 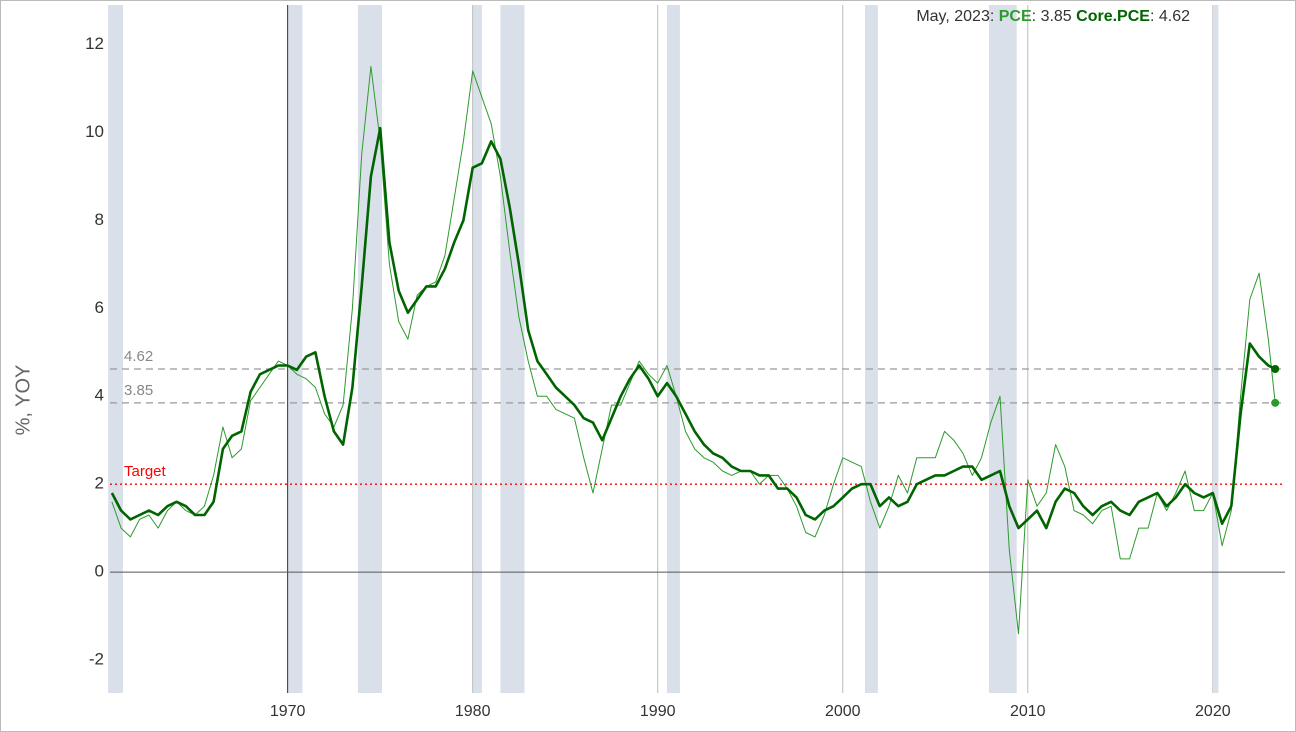 I want to click on header: May, 2023: PCE: 3.85 Core.PCE: 4.62, so click(x=1053, y=16).